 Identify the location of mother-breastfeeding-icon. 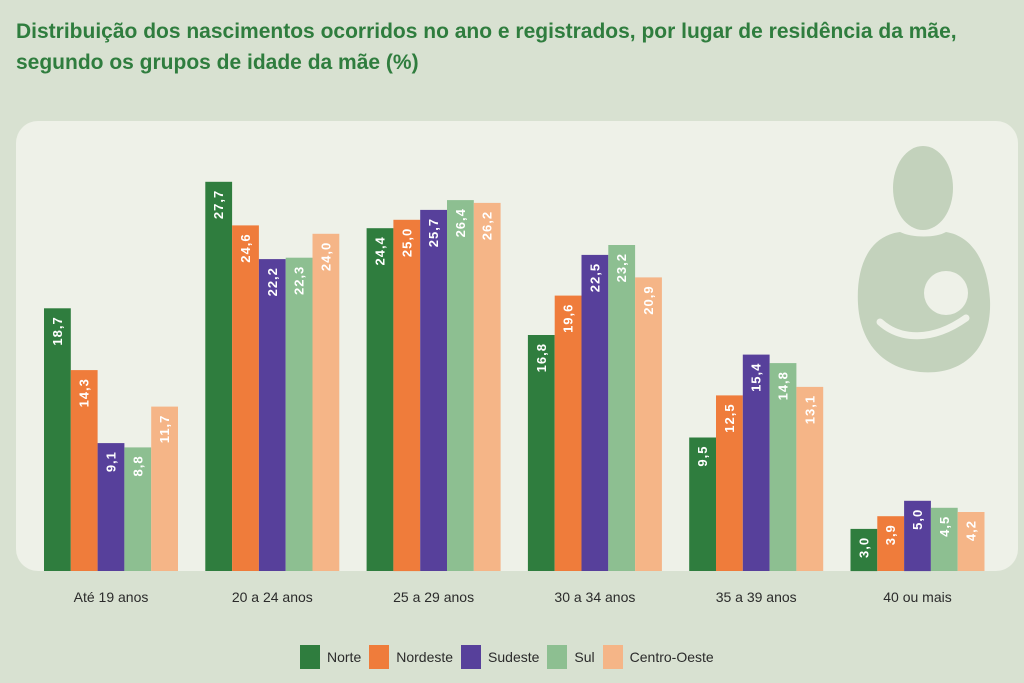
(924, 259).